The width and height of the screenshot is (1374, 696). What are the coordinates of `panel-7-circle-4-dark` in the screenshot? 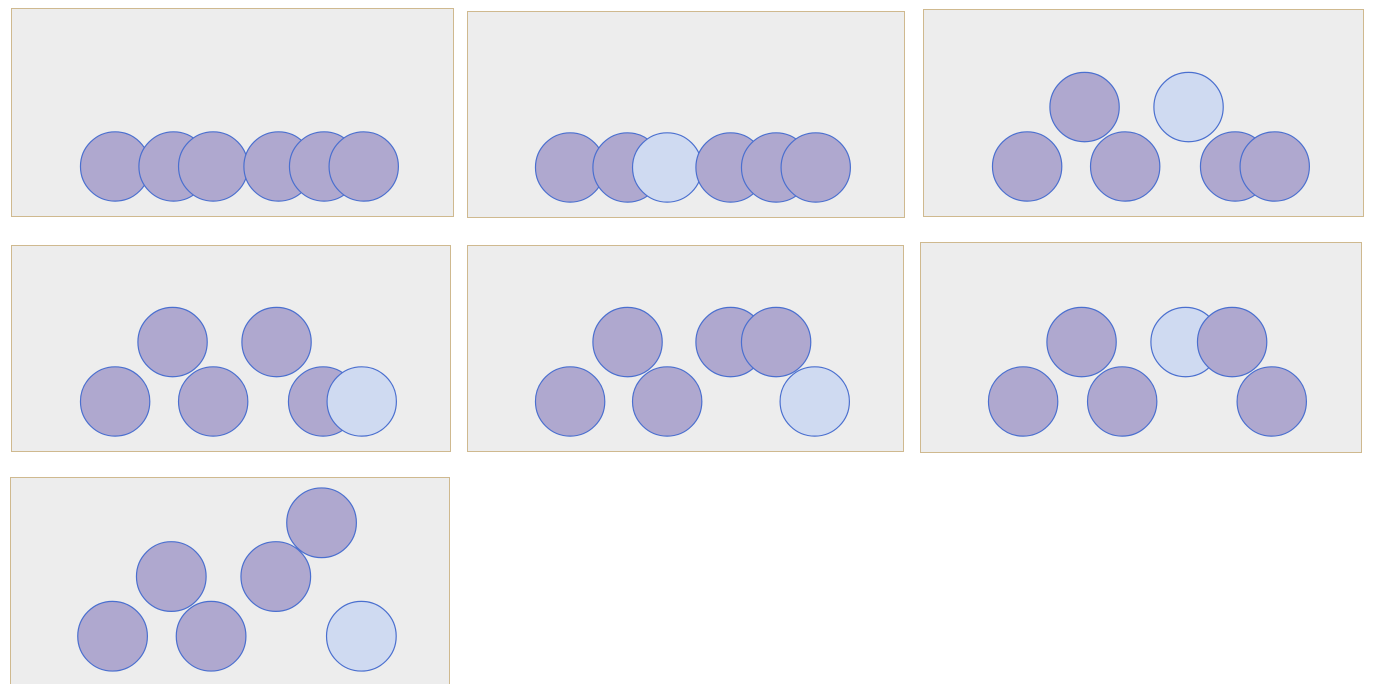 It's located at (276, 576).